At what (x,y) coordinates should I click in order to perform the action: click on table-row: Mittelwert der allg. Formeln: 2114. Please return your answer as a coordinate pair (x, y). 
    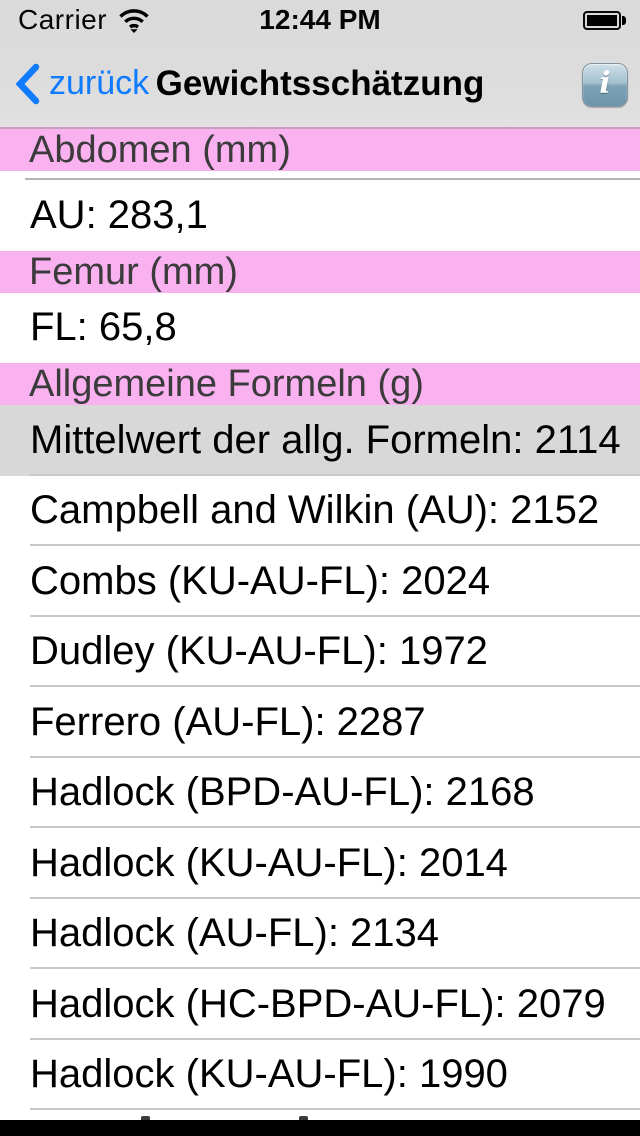
    Looking at the image, I should click on (320, 440).